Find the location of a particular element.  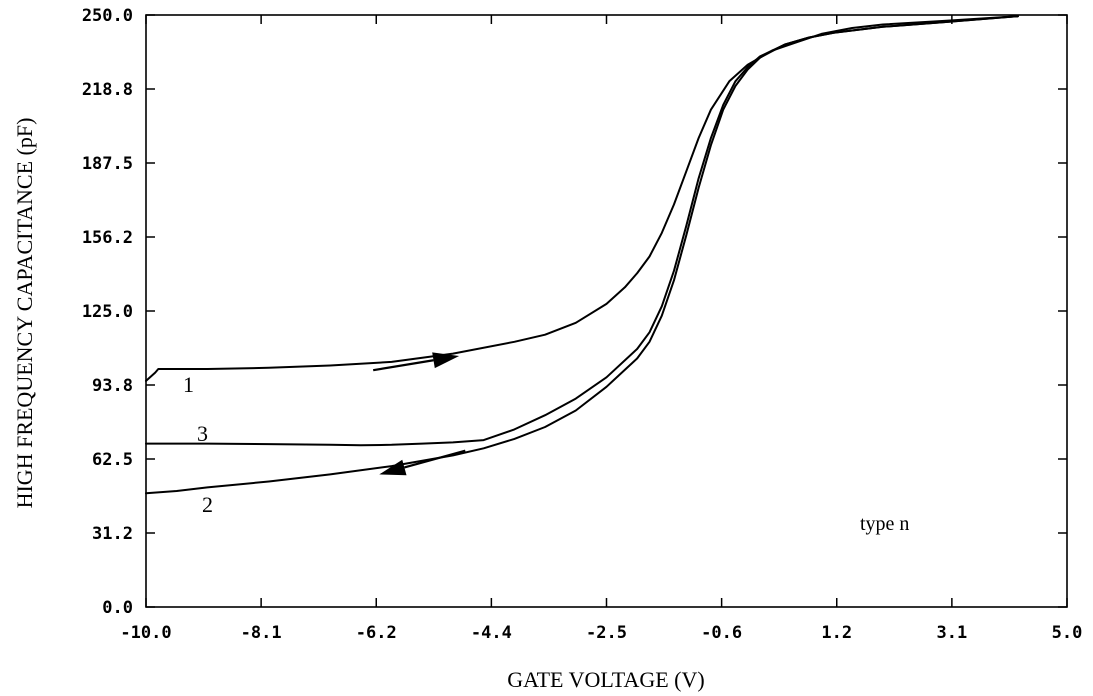

x-tick-label: -10.0 is located at coordinates (145, 633).